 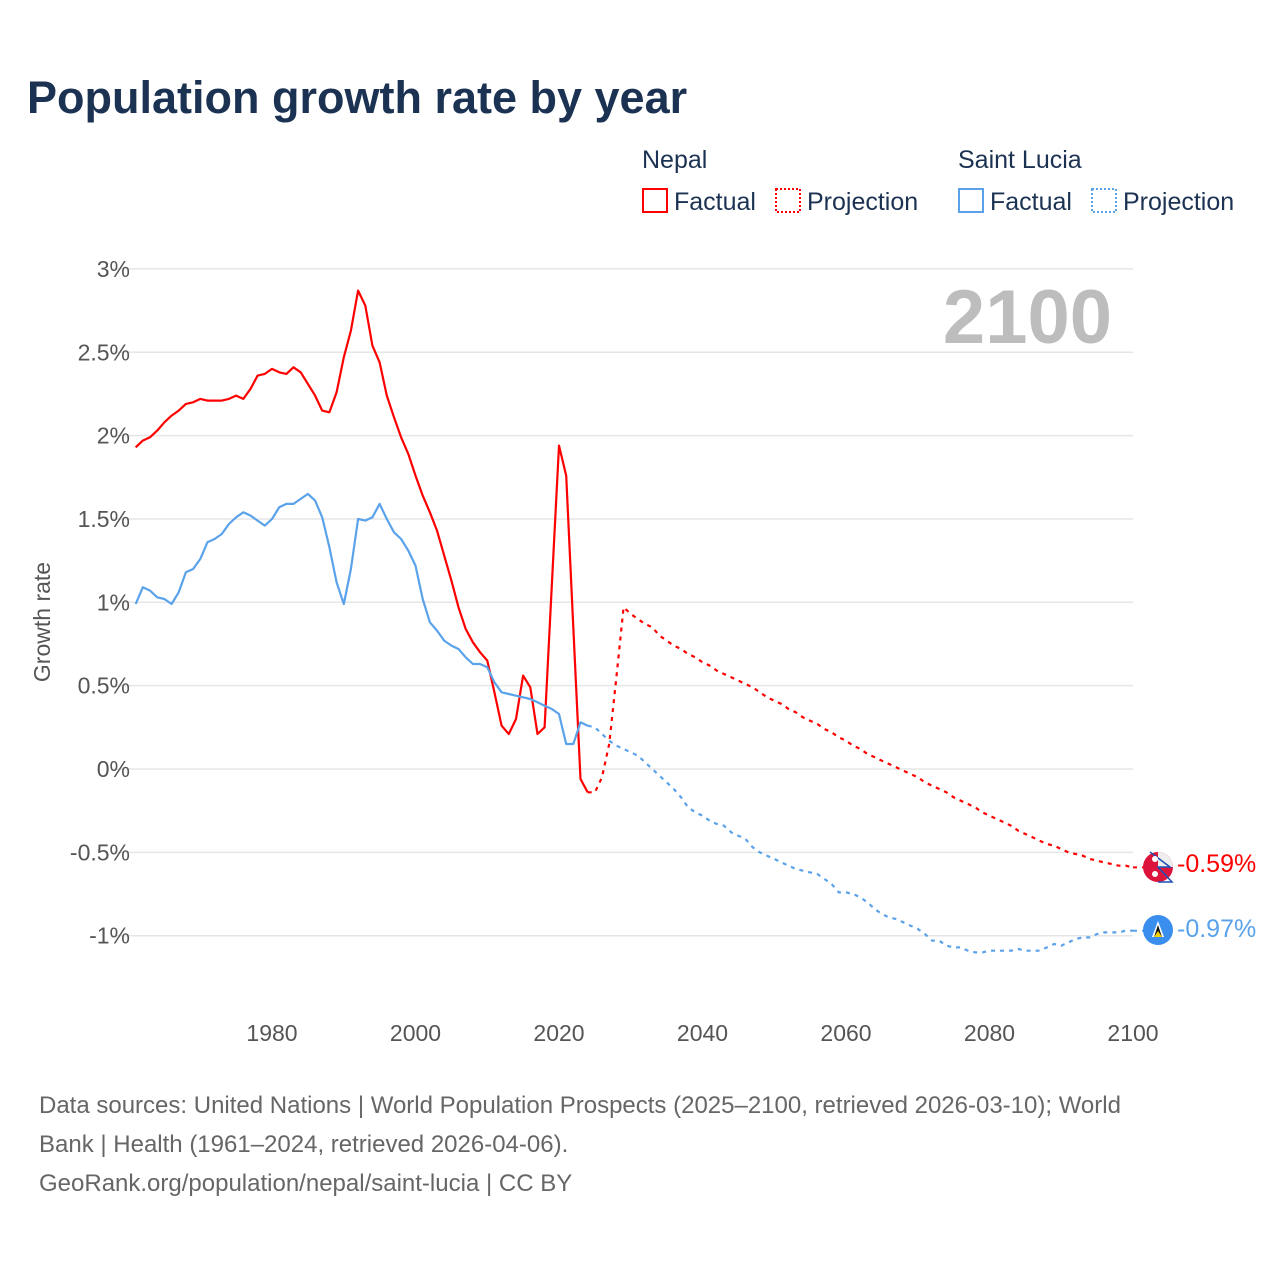 What do you see at coordinates (989, 1033) in the screenshot?
I see `x-tick-label: 2080` at bounding box center [989, 1033].